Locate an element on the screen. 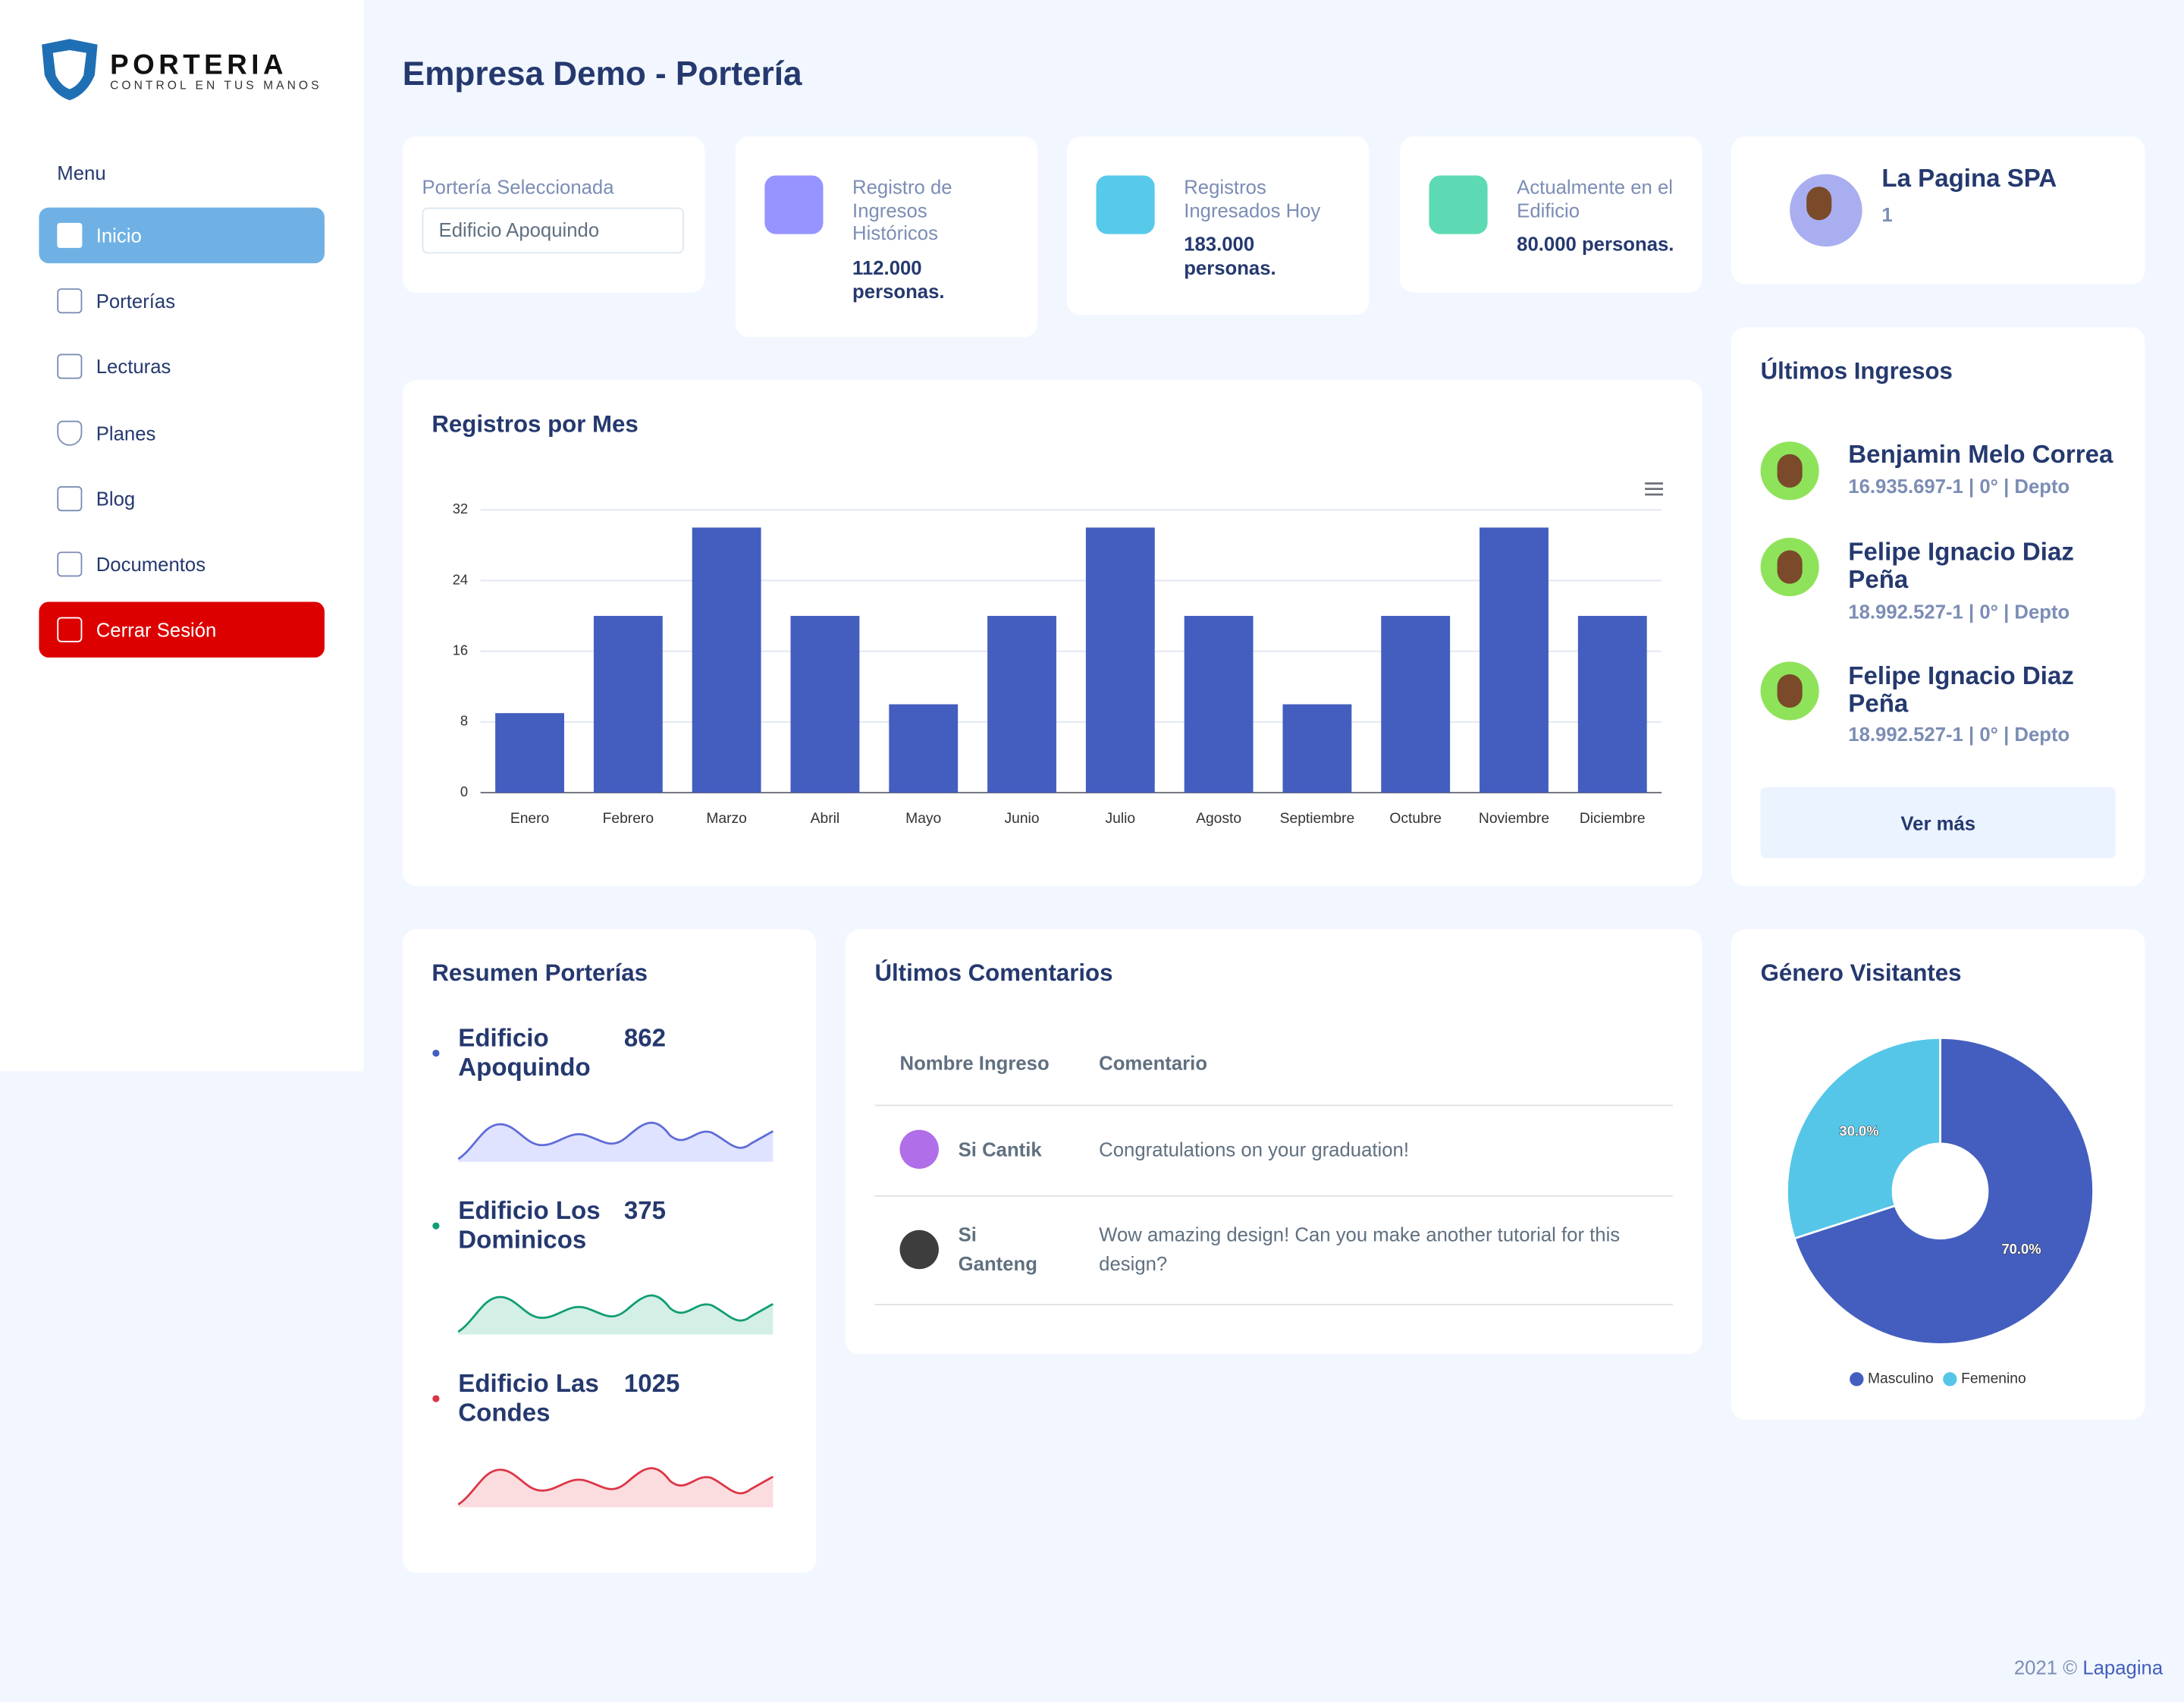  slice-label: 70.0% is located at coordinates (2021, 1249).